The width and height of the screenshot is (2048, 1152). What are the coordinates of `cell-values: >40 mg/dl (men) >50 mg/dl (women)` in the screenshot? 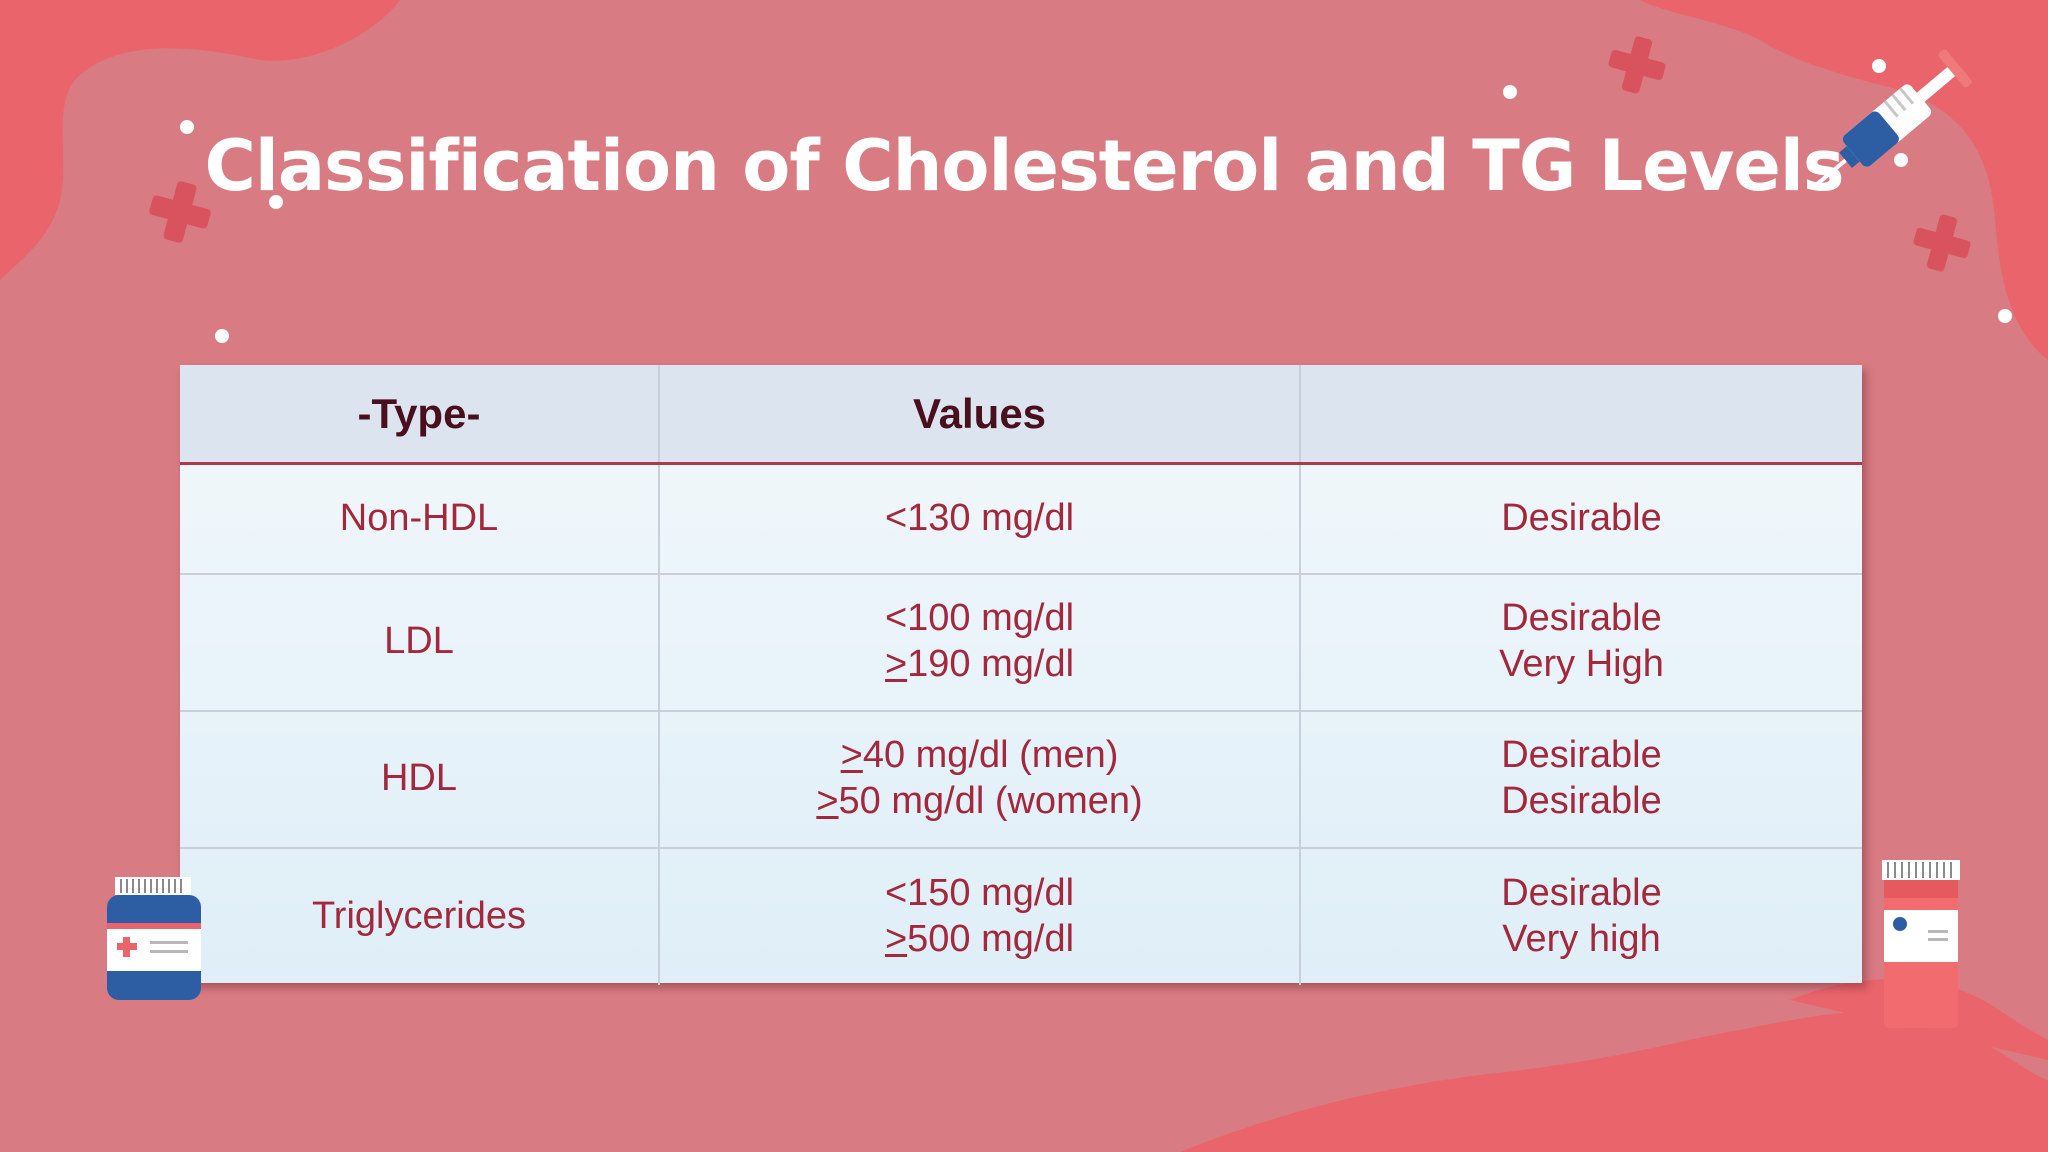 It's located at (980, 778).